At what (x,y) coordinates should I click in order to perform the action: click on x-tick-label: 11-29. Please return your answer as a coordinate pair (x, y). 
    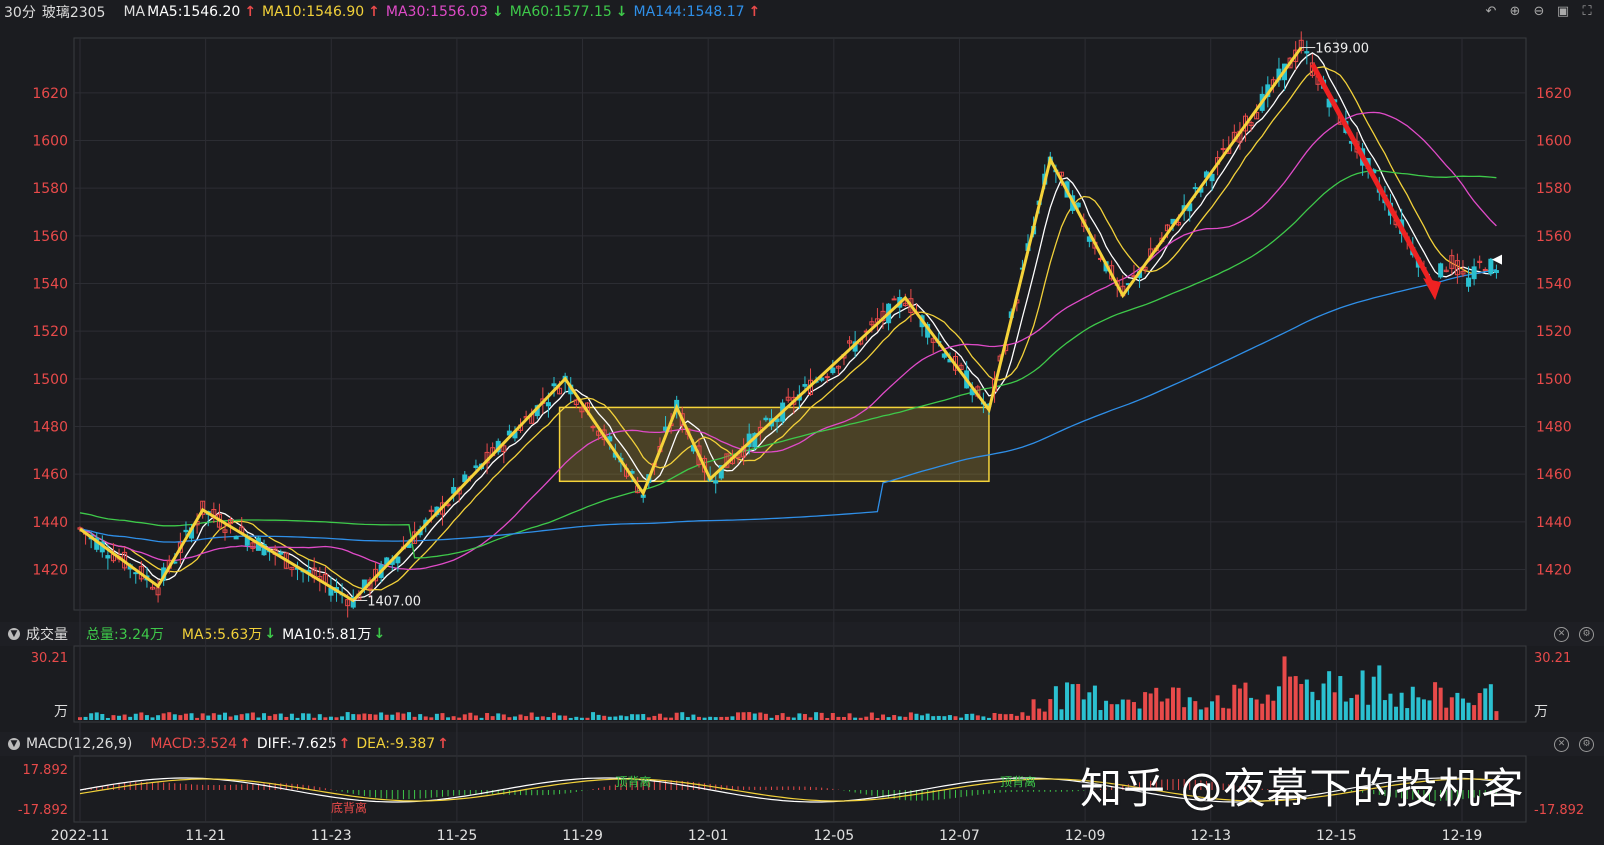
    Looking at the image, I should click on (582, 836).